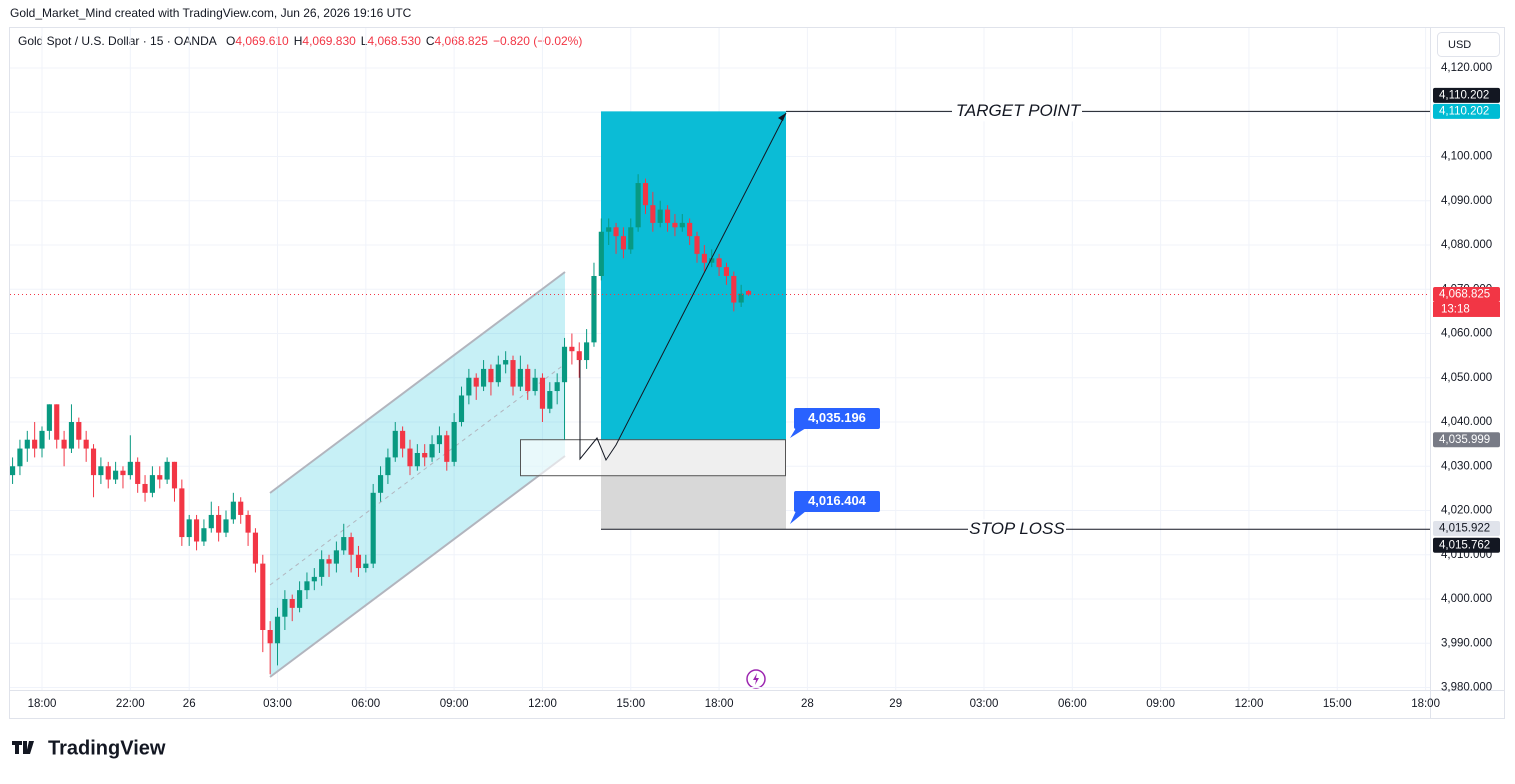 The image size is (1515, 784). Describe the element at coordinates (1466, 309) in the screenshot. I see `countdown-bg` at that location.